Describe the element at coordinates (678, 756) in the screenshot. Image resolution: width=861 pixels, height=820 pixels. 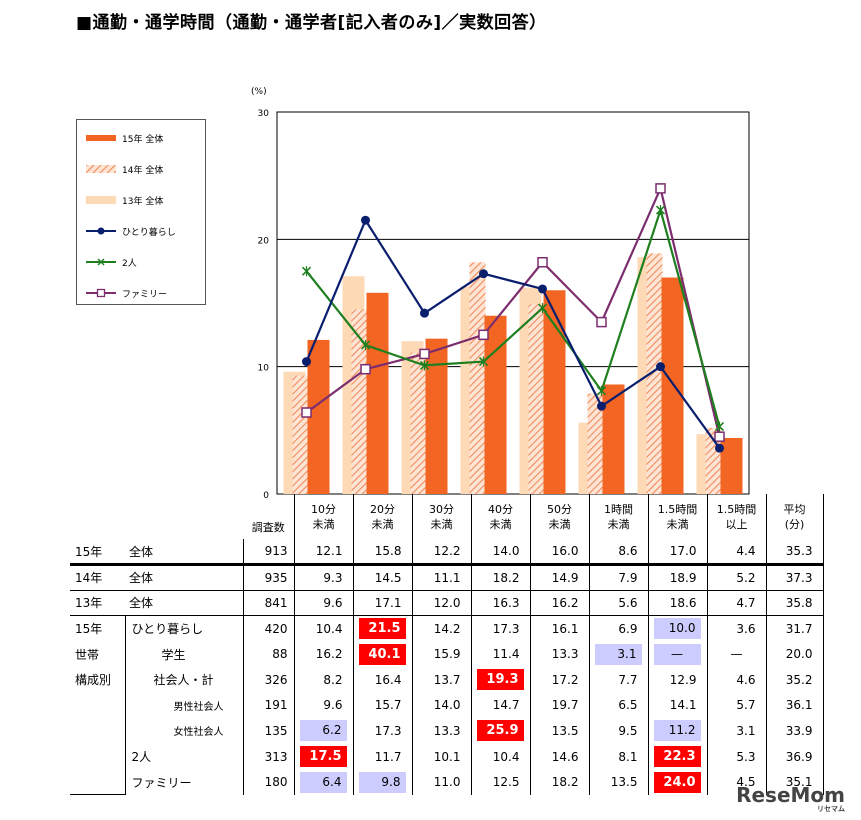
I see `value-cell: 22.3` at that location.